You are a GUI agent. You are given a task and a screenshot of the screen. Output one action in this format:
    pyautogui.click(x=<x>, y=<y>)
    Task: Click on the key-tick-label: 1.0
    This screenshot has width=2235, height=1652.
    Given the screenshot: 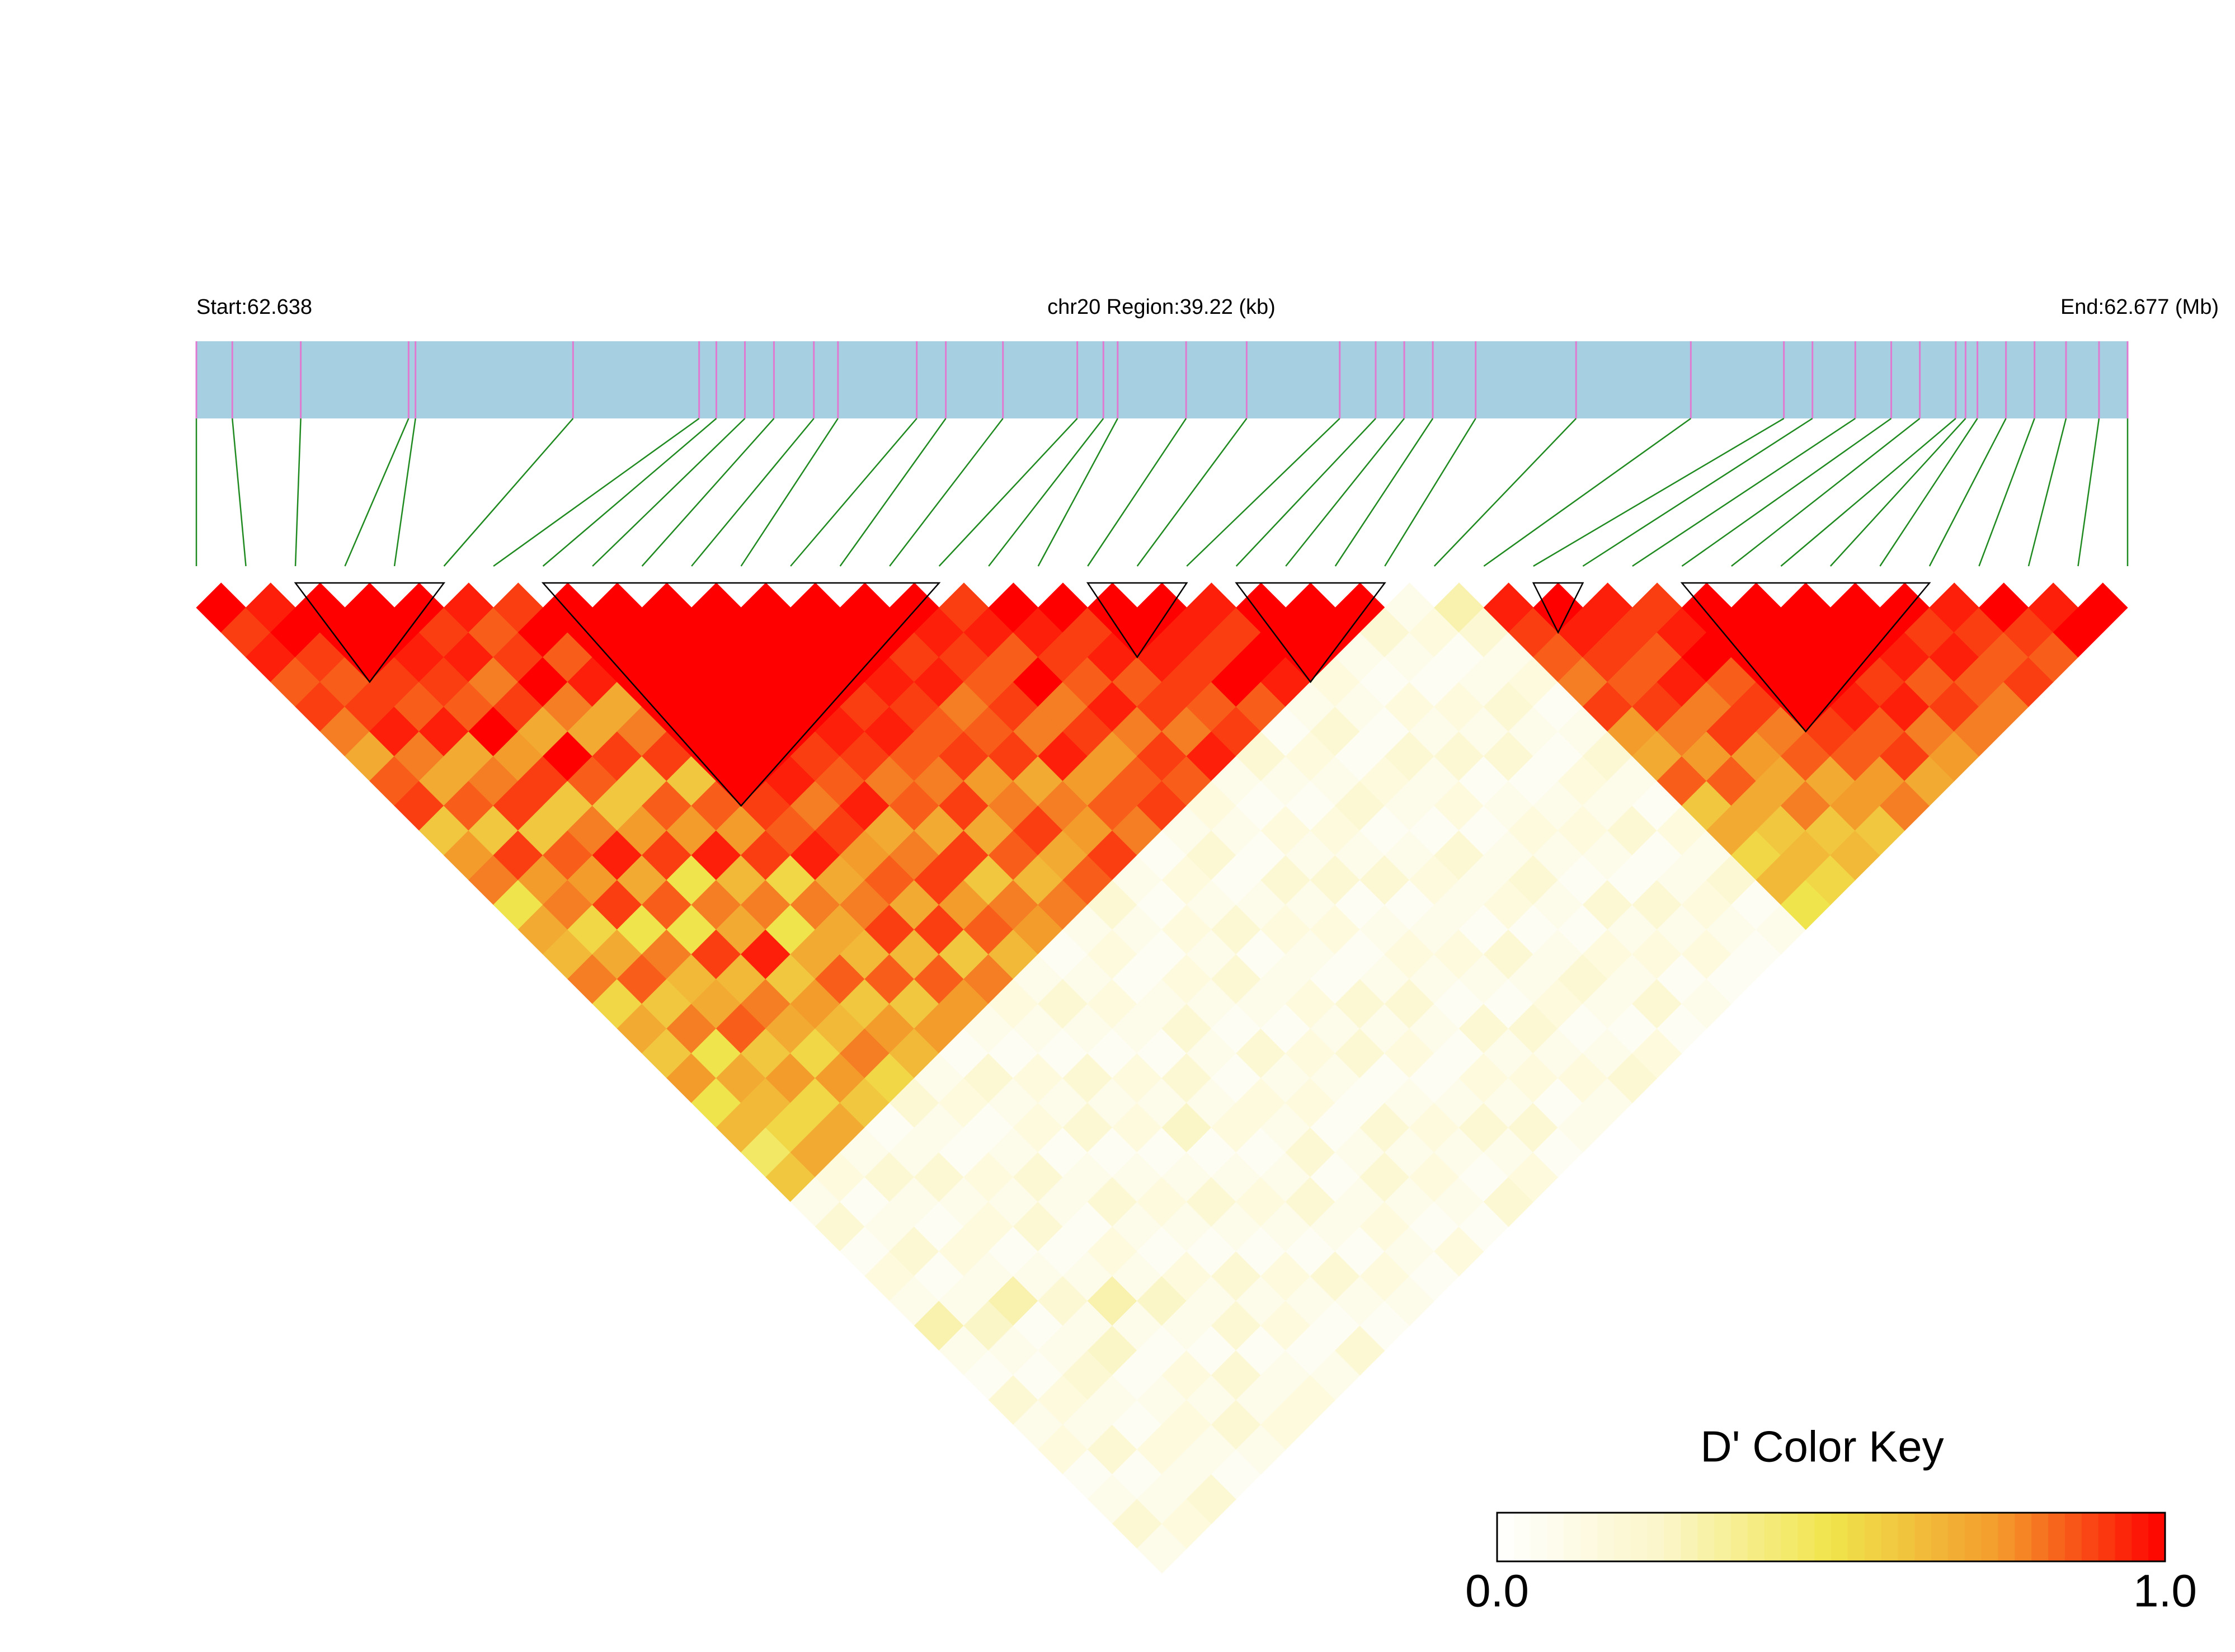 What is the action you would take?
    pyautogui.click(x=2165, y=1592)
    